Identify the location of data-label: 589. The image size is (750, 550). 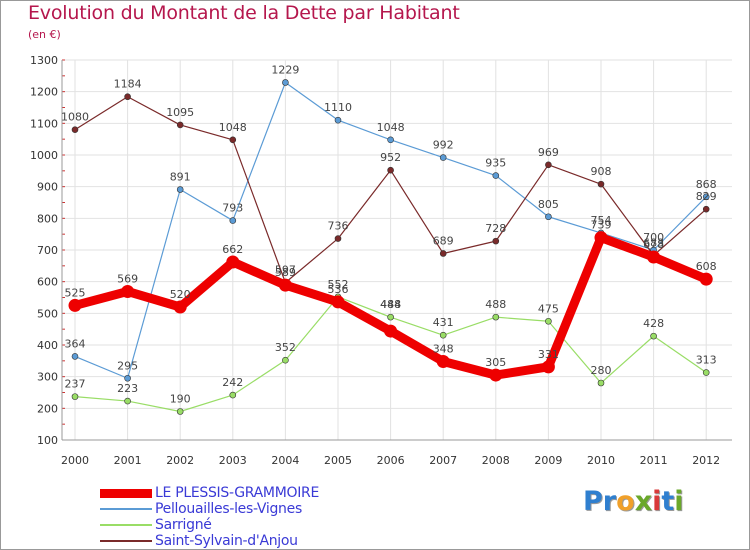
(285, 272).